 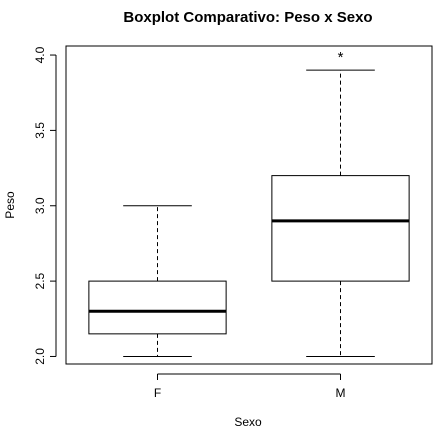 I want to click on chart-title: Boxplot Comparativo: Peso x Sexo, so click(x=247, y=17).